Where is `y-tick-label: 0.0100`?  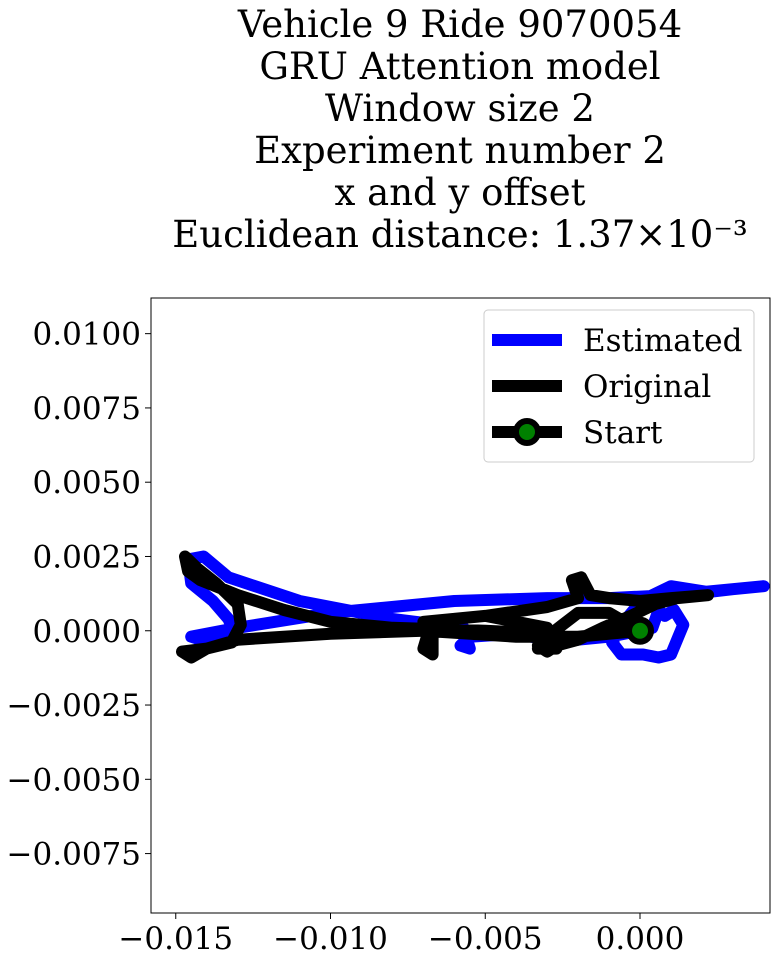 y-tick-label: 0.0100 is located at coordinates (87, 335).